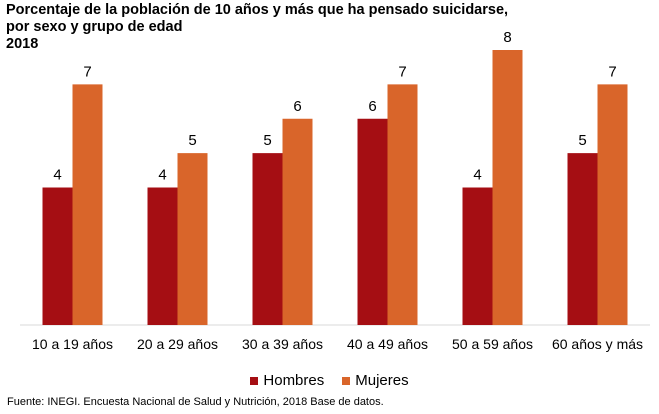 This screenshot has height=414, width=659. I want to click on title-line-2: por sexo y grupo de edad, so click(94, 27).